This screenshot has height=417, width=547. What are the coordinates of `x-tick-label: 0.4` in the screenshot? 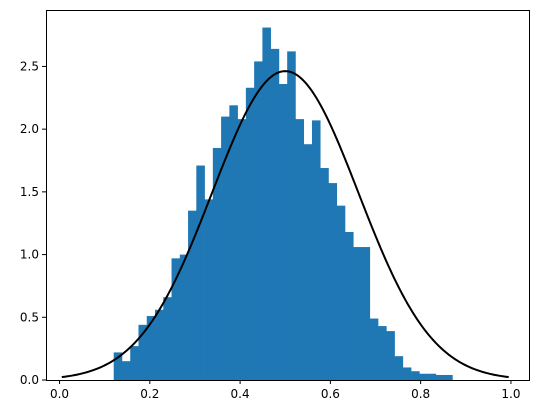 It's located at (240, 394).